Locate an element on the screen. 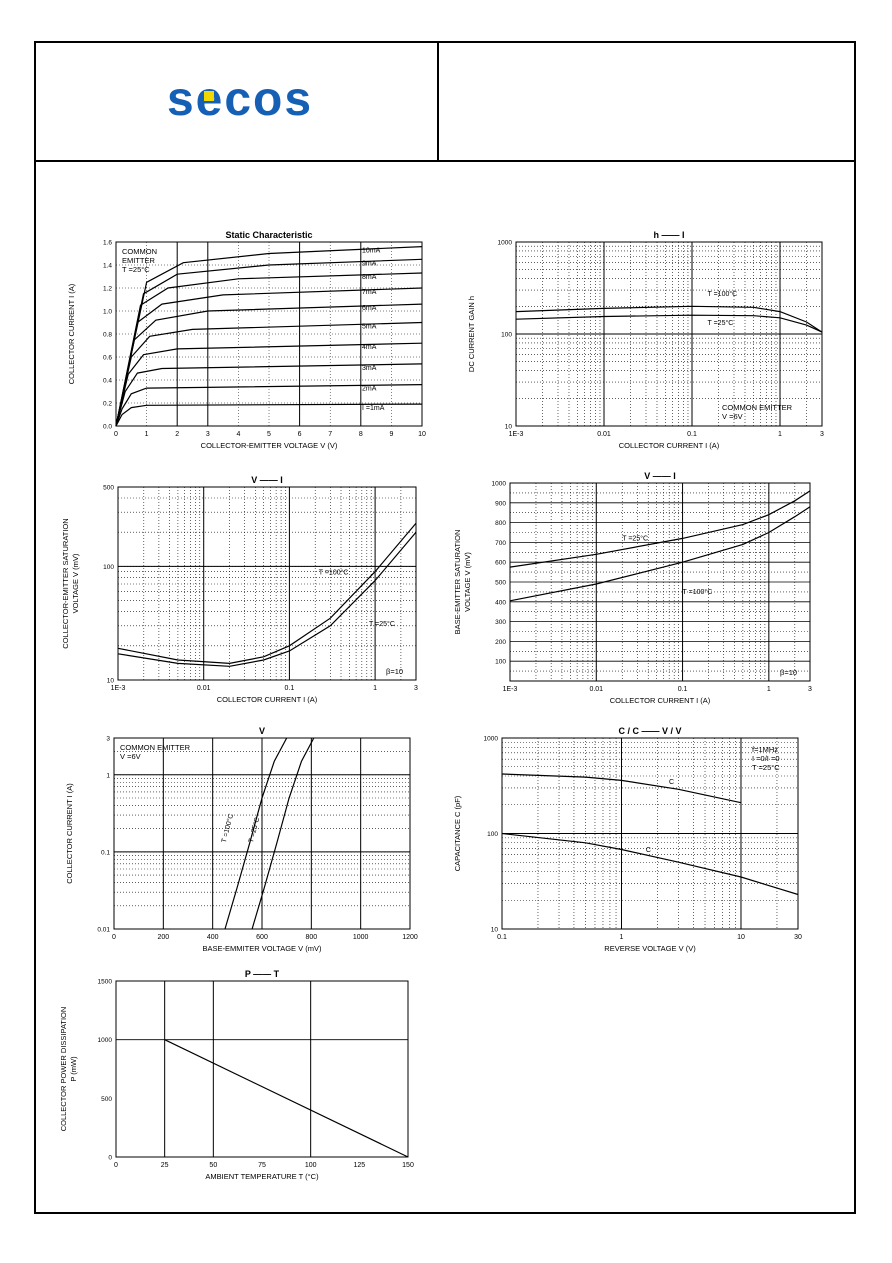 The height and width of the screenshot is (1263, 892). chart-title: C / C —— V / V is located at coordinates (649, 731).